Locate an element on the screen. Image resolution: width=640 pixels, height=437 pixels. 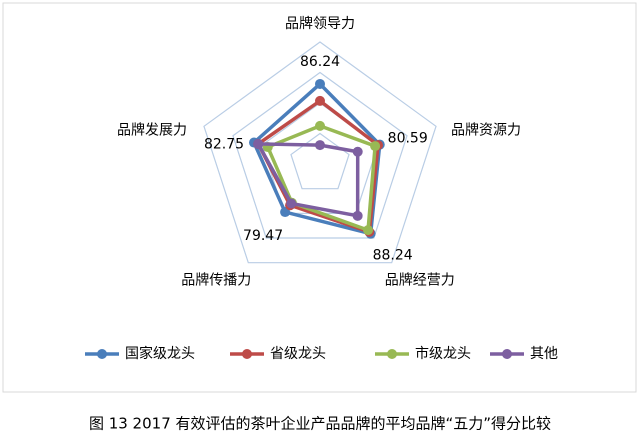
legend-label: 市级龙头 is located at coordinates (443, 353).